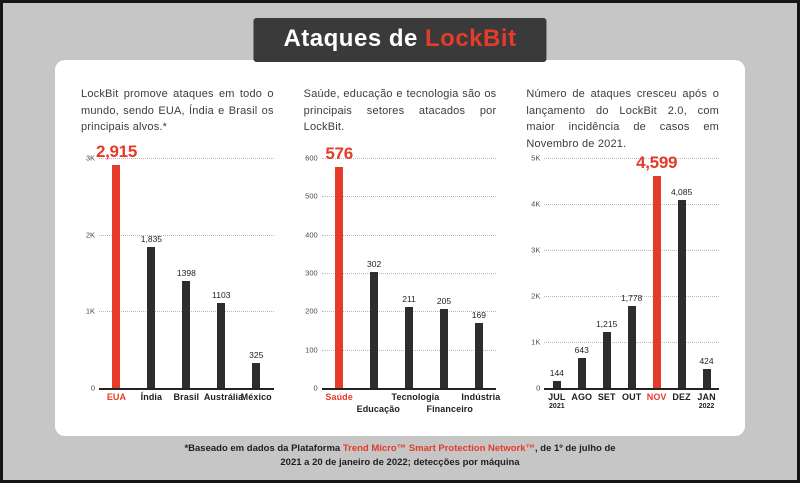  Describe the element at coordinates (681, 397) in the screenshot. I see `x-label-DEZ: DEZ` at that location.